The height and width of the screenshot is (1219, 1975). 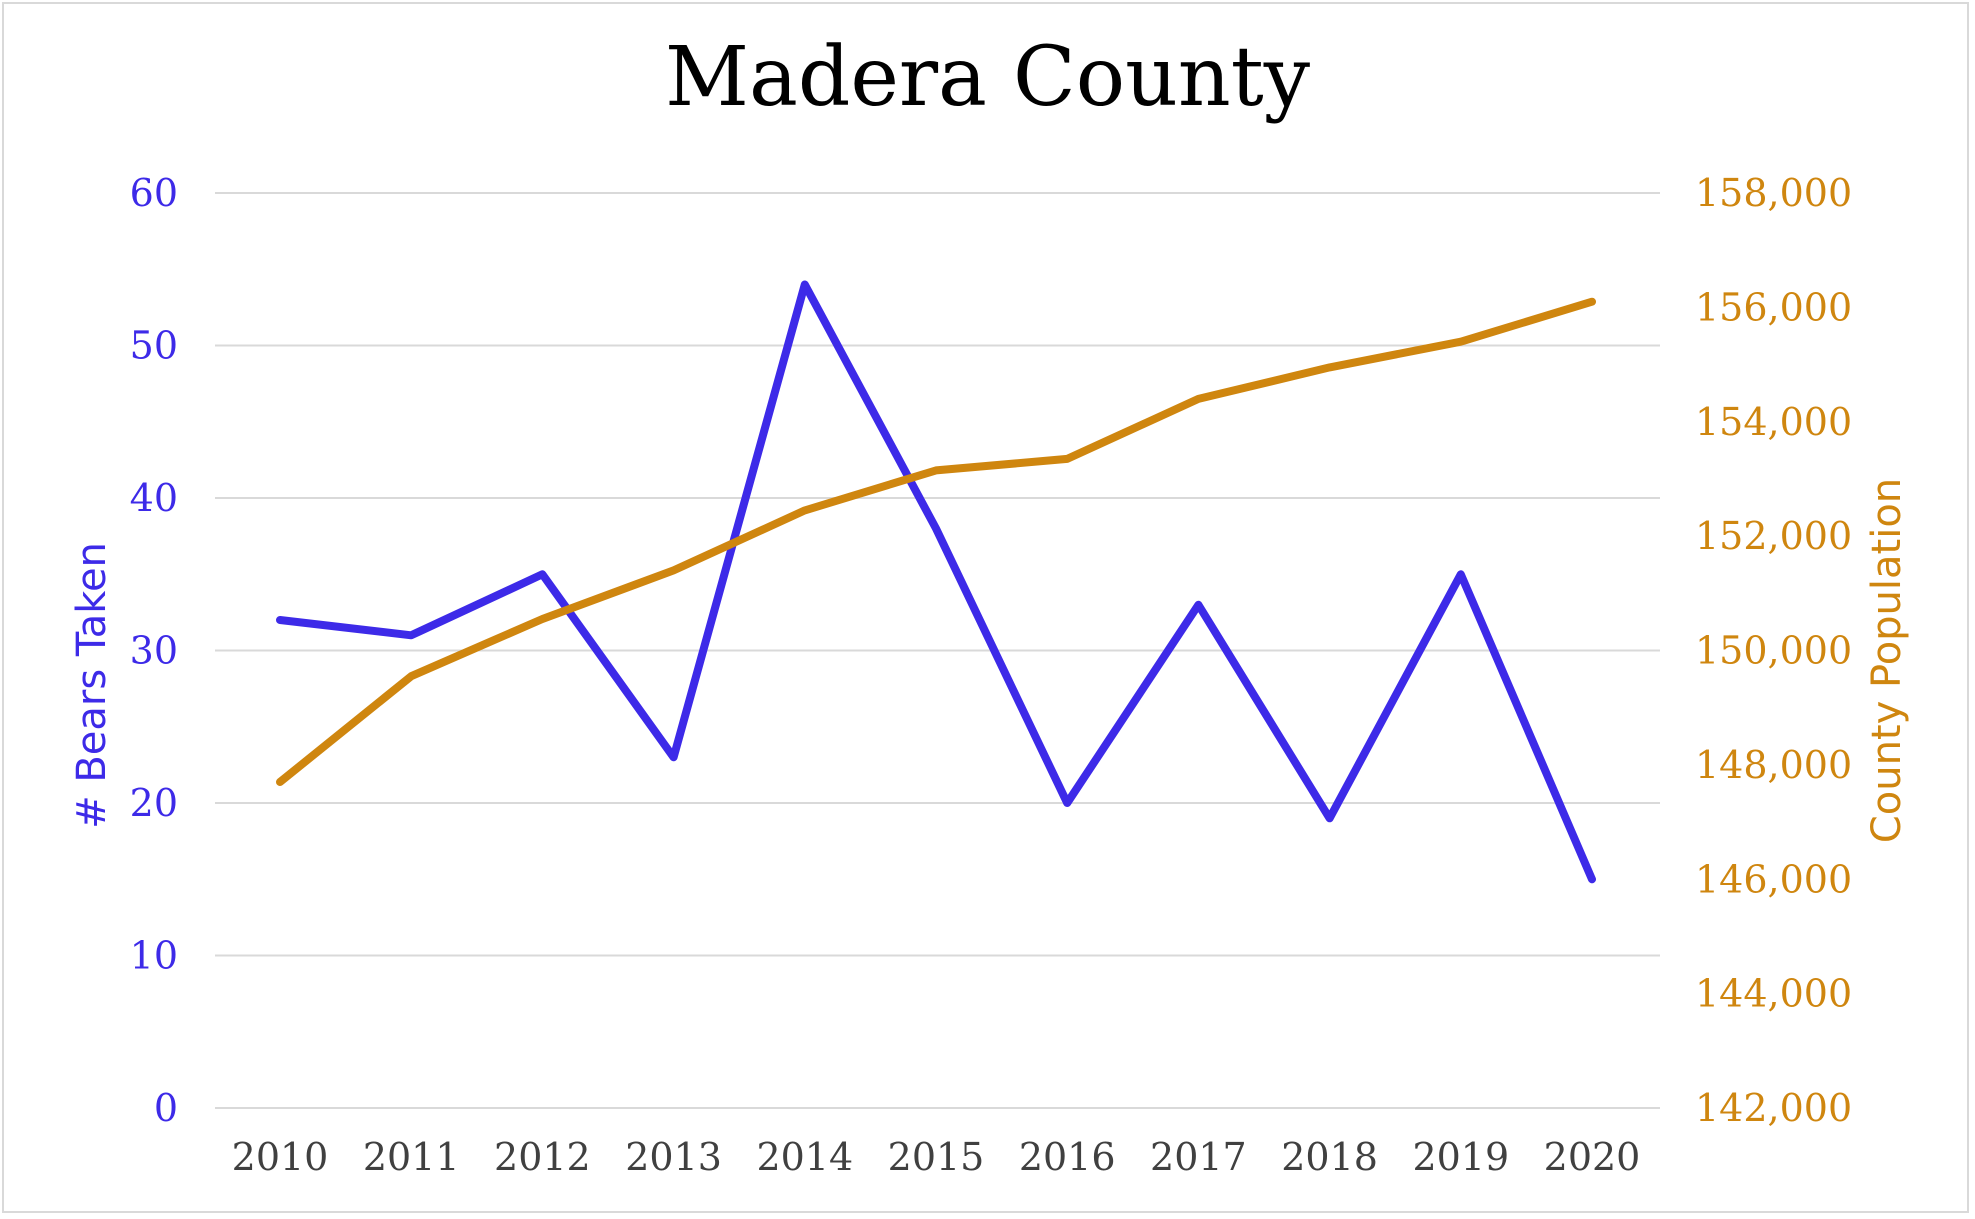 I want to click on x-tick-label: 2012, so click(x=542, y=1157).